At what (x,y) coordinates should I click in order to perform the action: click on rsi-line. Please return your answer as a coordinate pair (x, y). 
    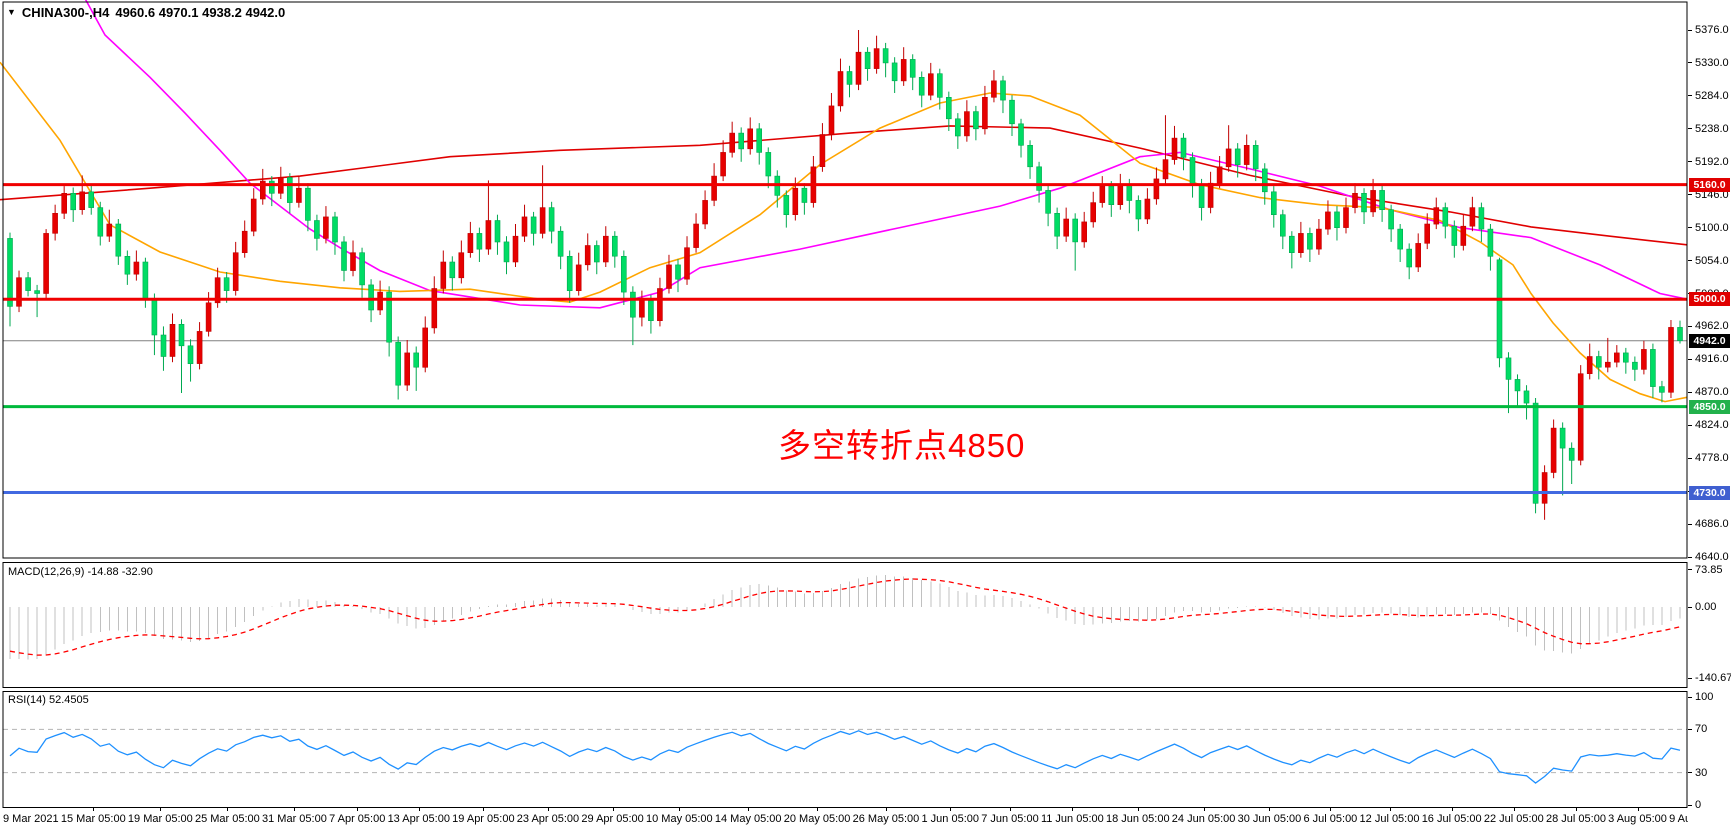
    Looking at the image, I should click on (845, 757).